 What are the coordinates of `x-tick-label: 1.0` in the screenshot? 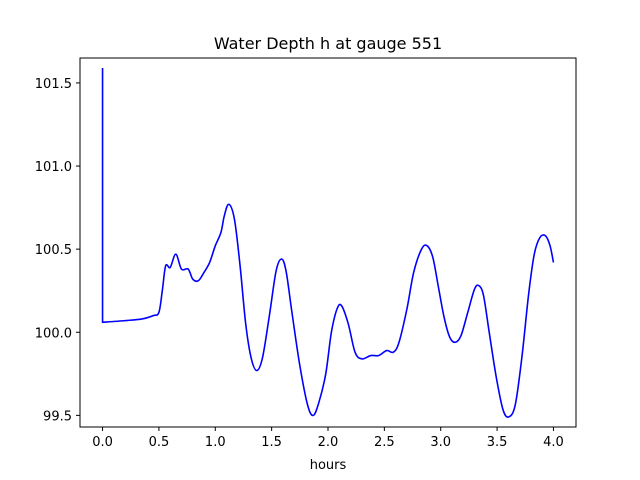 It's located at (215, 442).